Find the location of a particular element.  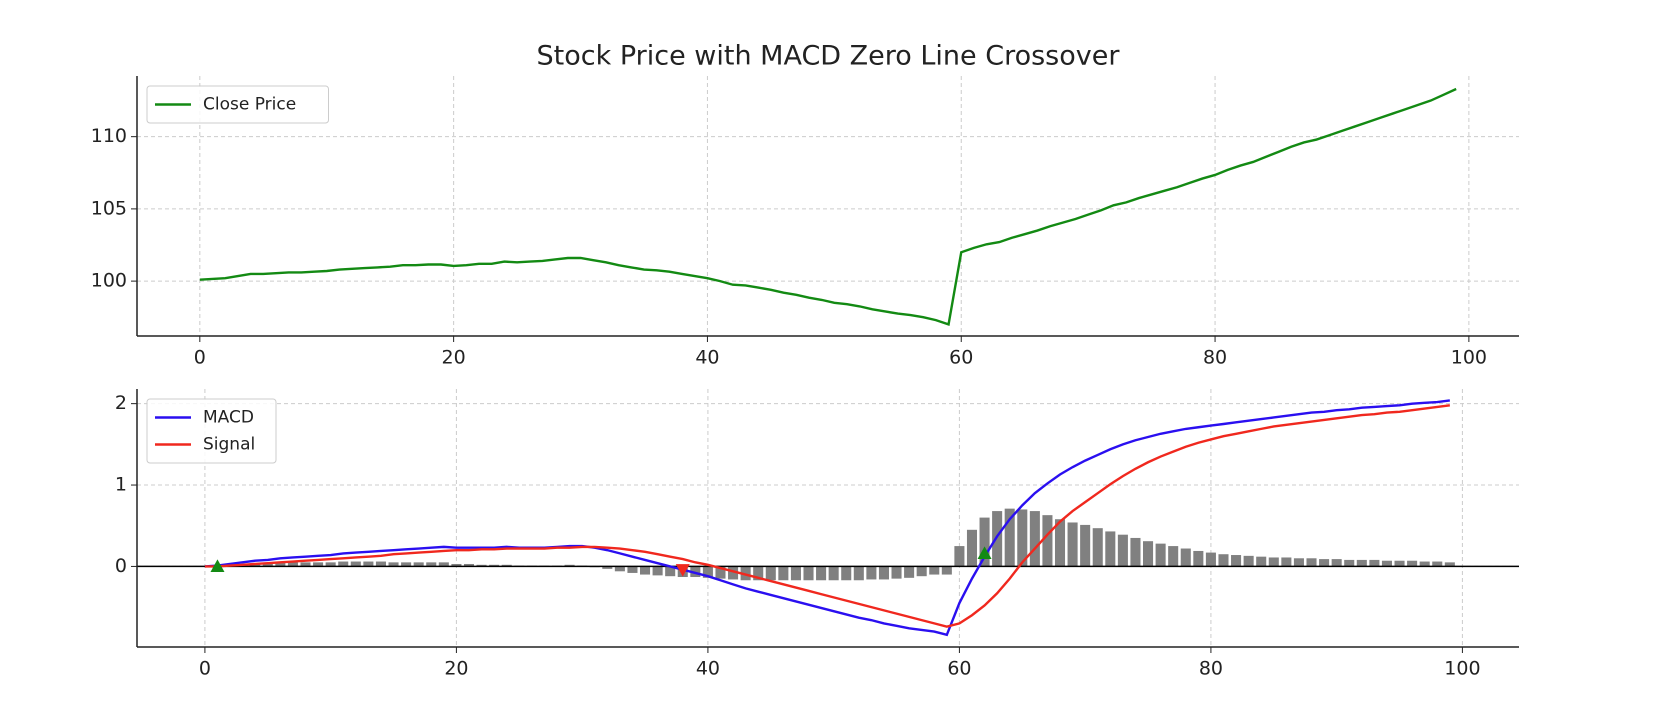

legend-label: MACD is located at coordinates (228, 418).